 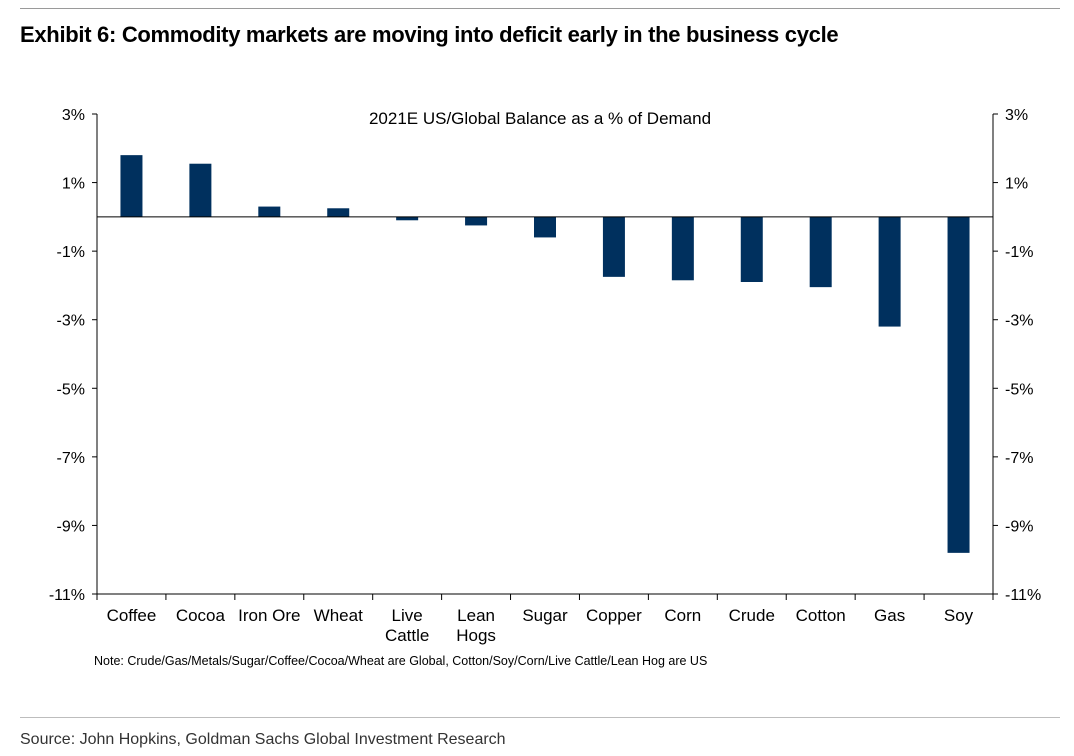 What do you see at coordinates (71, 321) in the screenshot?
I see `y-tick-label-left: -3%` at bounding box center [71, 321].